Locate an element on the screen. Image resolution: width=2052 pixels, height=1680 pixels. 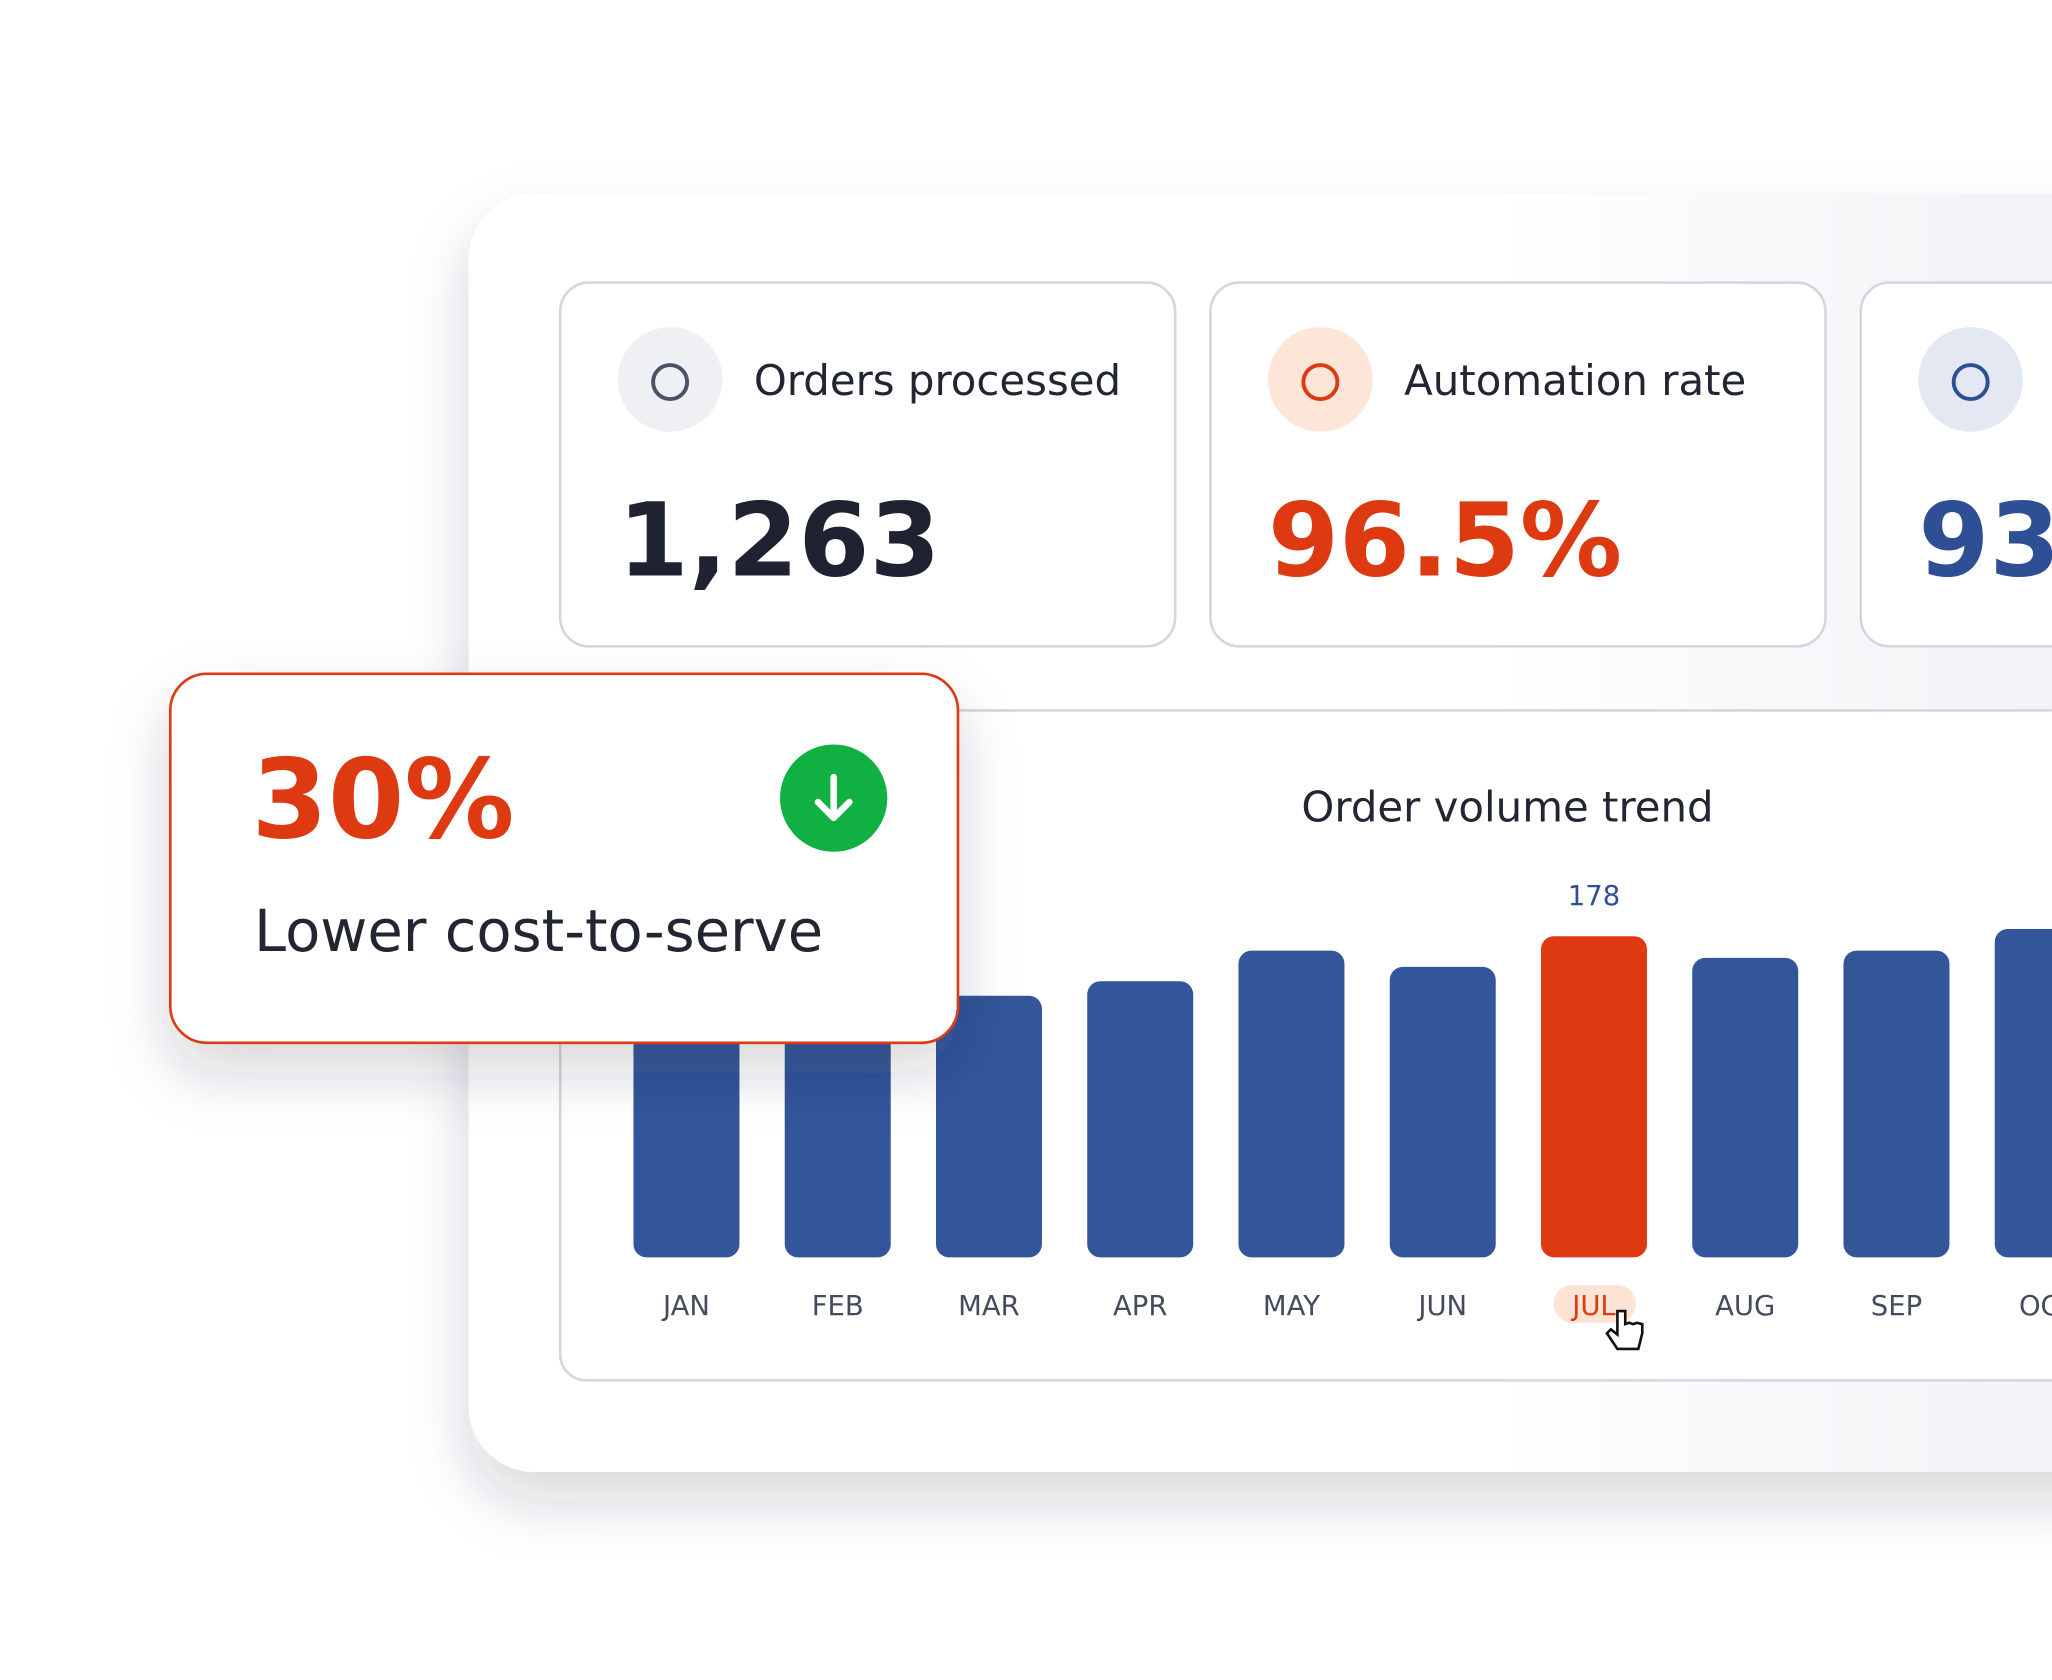
x-tick-label: APR is located at coordinates (1140, 1306).